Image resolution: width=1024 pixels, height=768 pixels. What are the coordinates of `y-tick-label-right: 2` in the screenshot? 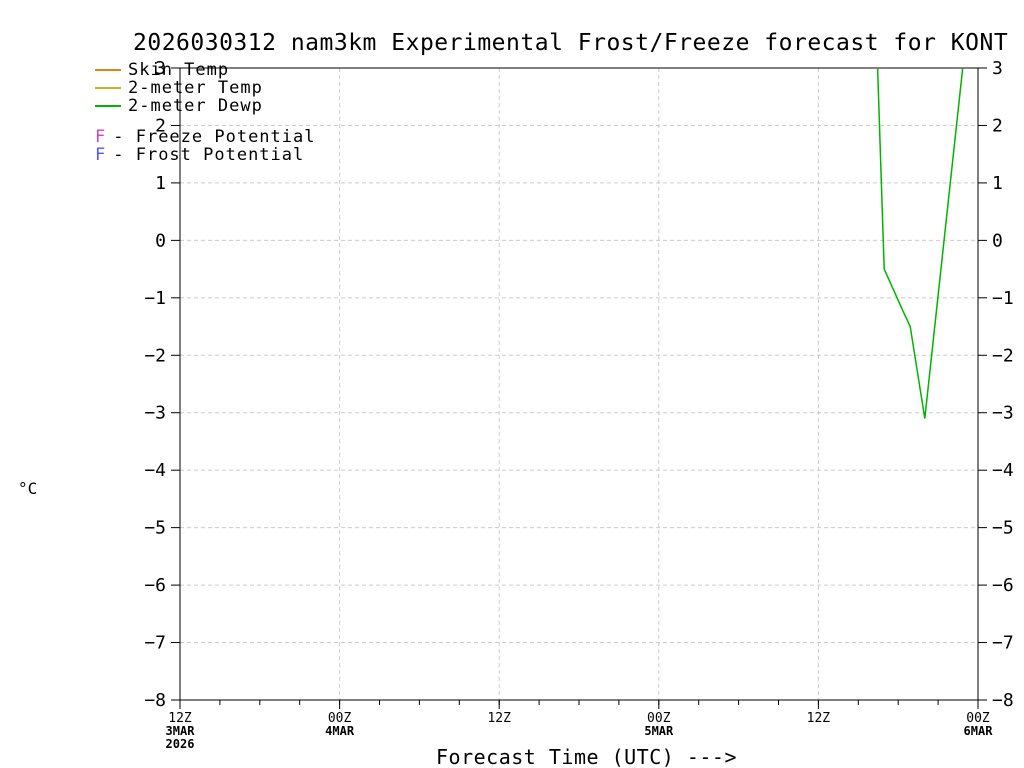 It's located at (997, 125).